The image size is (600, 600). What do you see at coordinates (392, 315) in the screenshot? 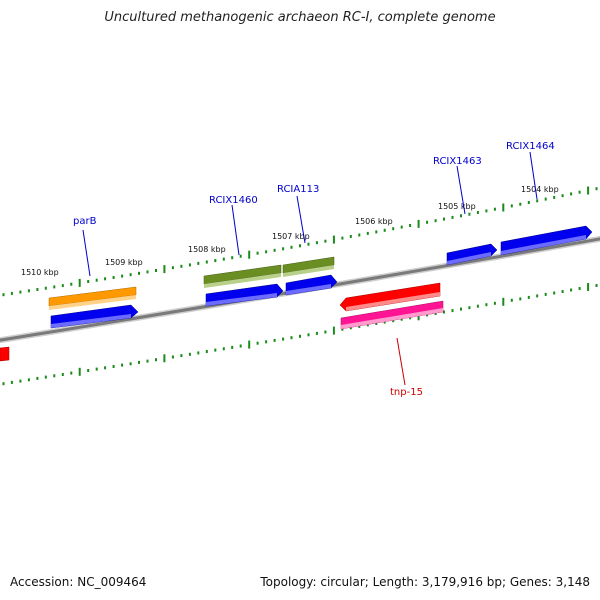
I see `gene-feature-tnp15` at bounding box center [392, 315].